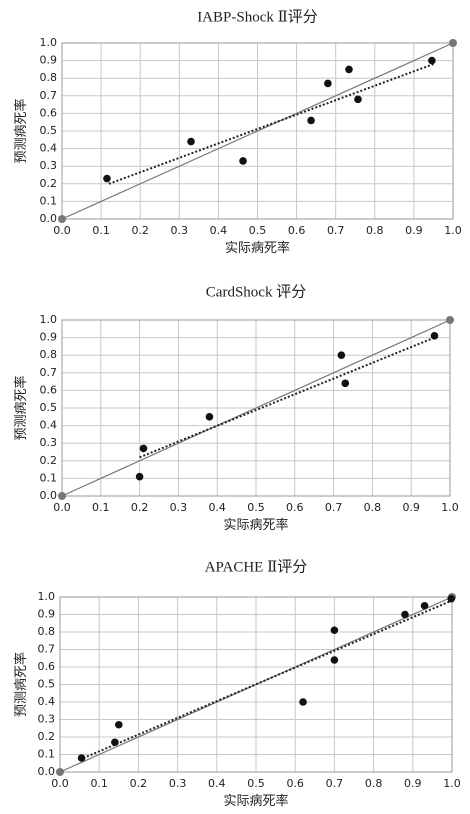 The width and height of the screenshot is (470, 814). Describe the element at coordinates (47, 649) in the screenshot. I see `y-tick-label: 0.7` at that location.